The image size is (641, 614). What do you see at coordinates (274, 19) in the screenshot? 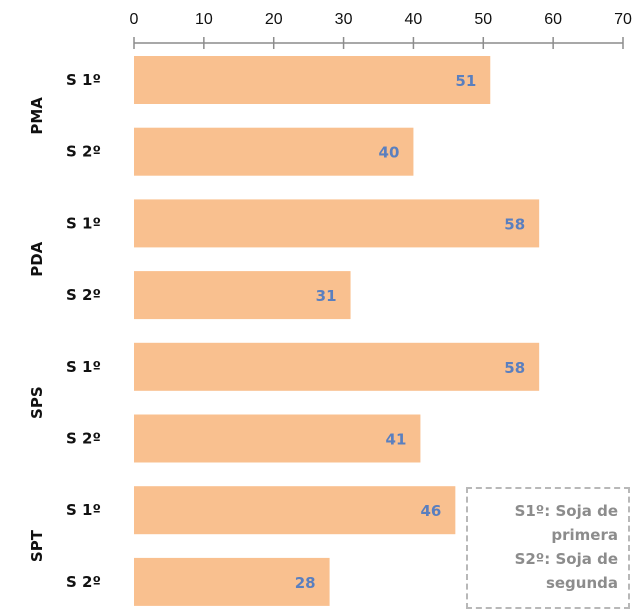
I see `x-tick-label: 20` at bounding box center [274, 19].